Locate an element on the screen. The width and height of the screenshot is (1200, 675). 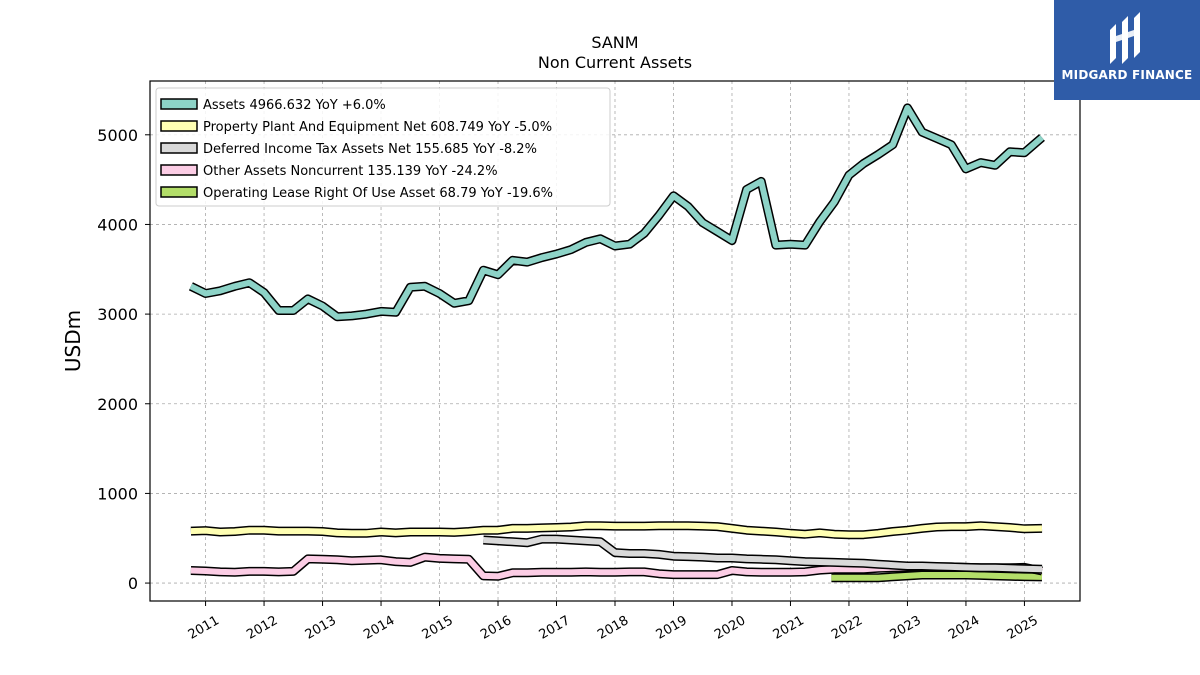
x-tick-label: 2015 is located at coordinates (438, 628).